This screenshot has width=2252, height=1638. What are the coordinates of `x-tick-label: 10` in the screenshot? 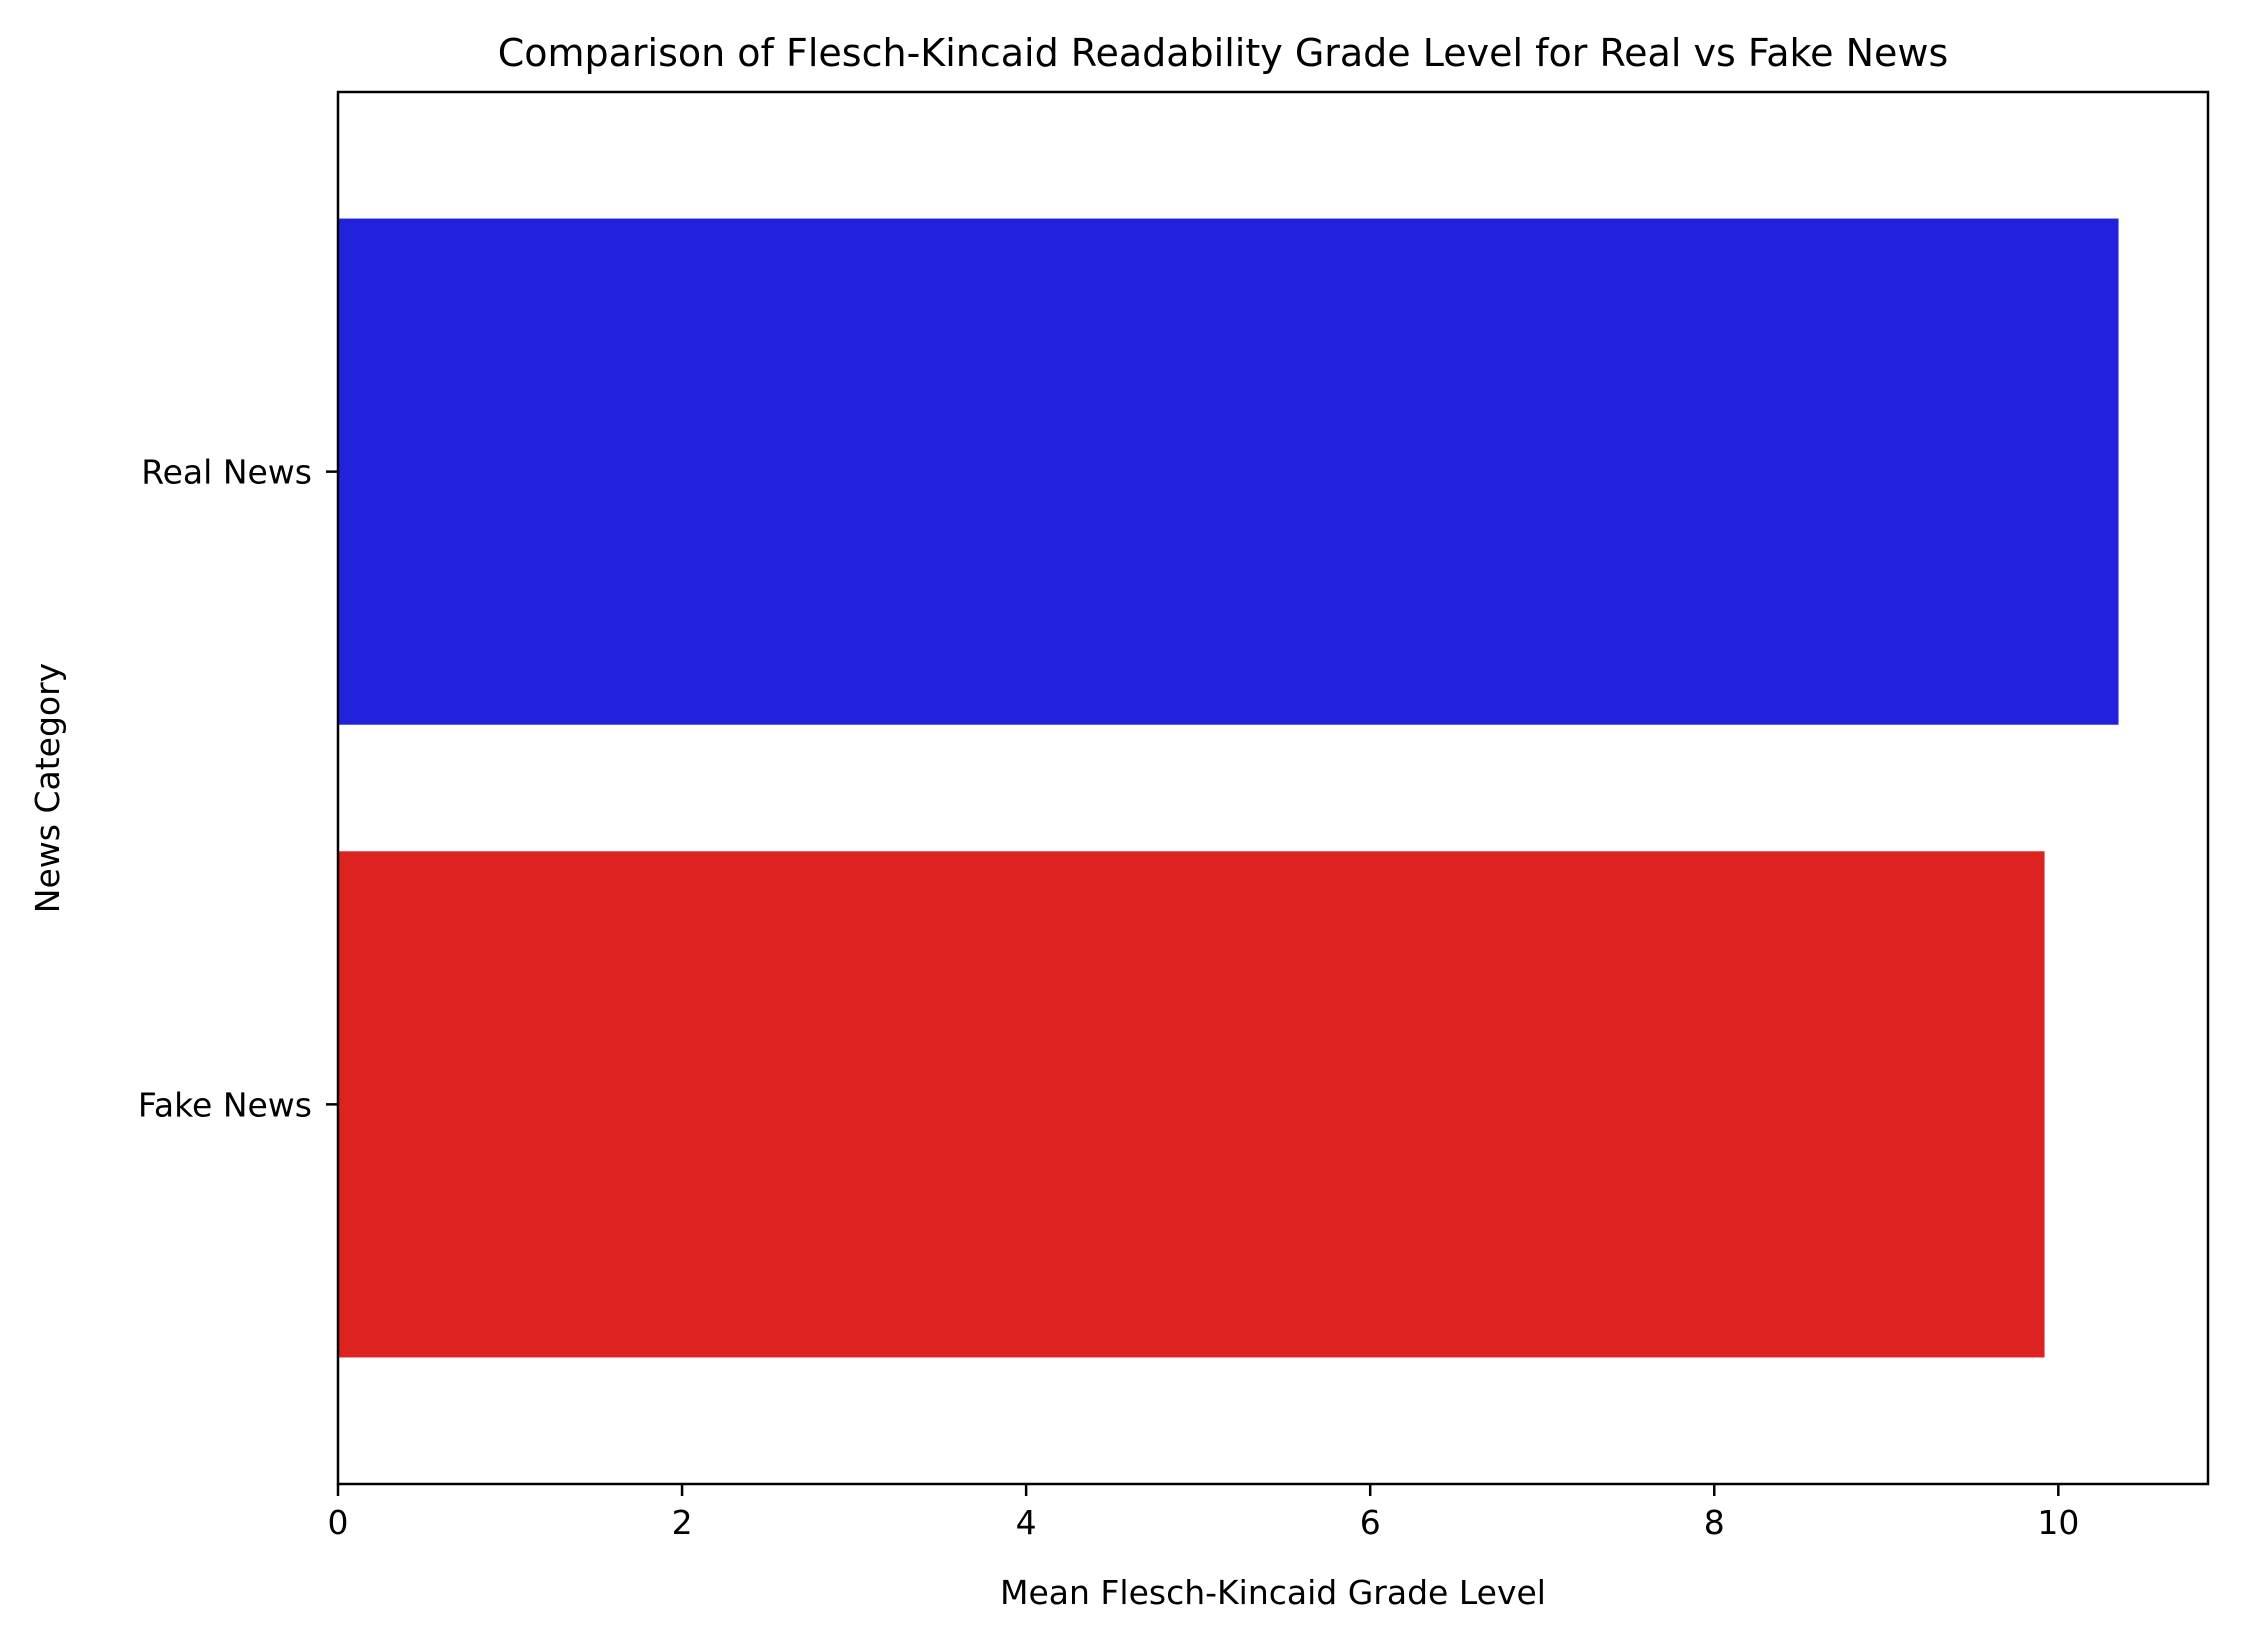 It's located at (2058, 1522).